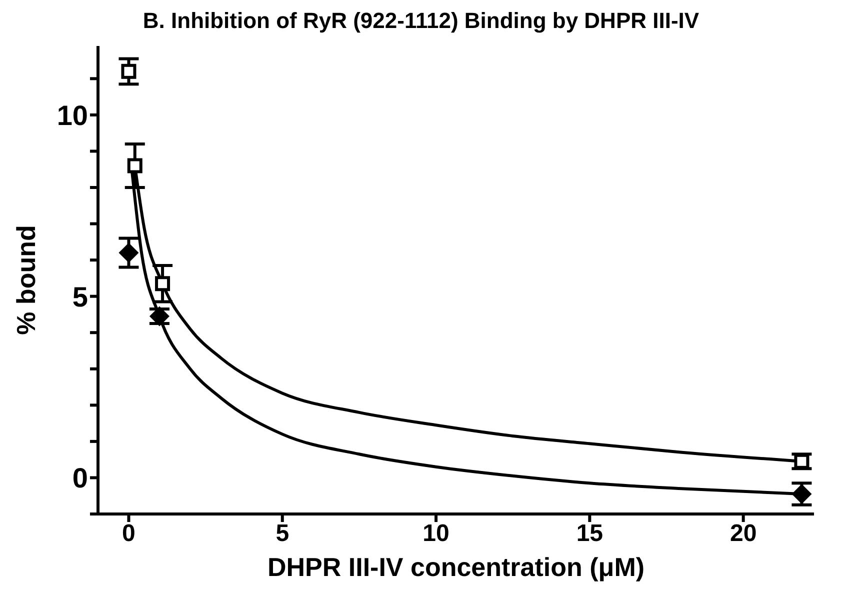  Describe the element at coordinates (436, 534) in the screenshot. I see `x-tick-label: 10` at that location.